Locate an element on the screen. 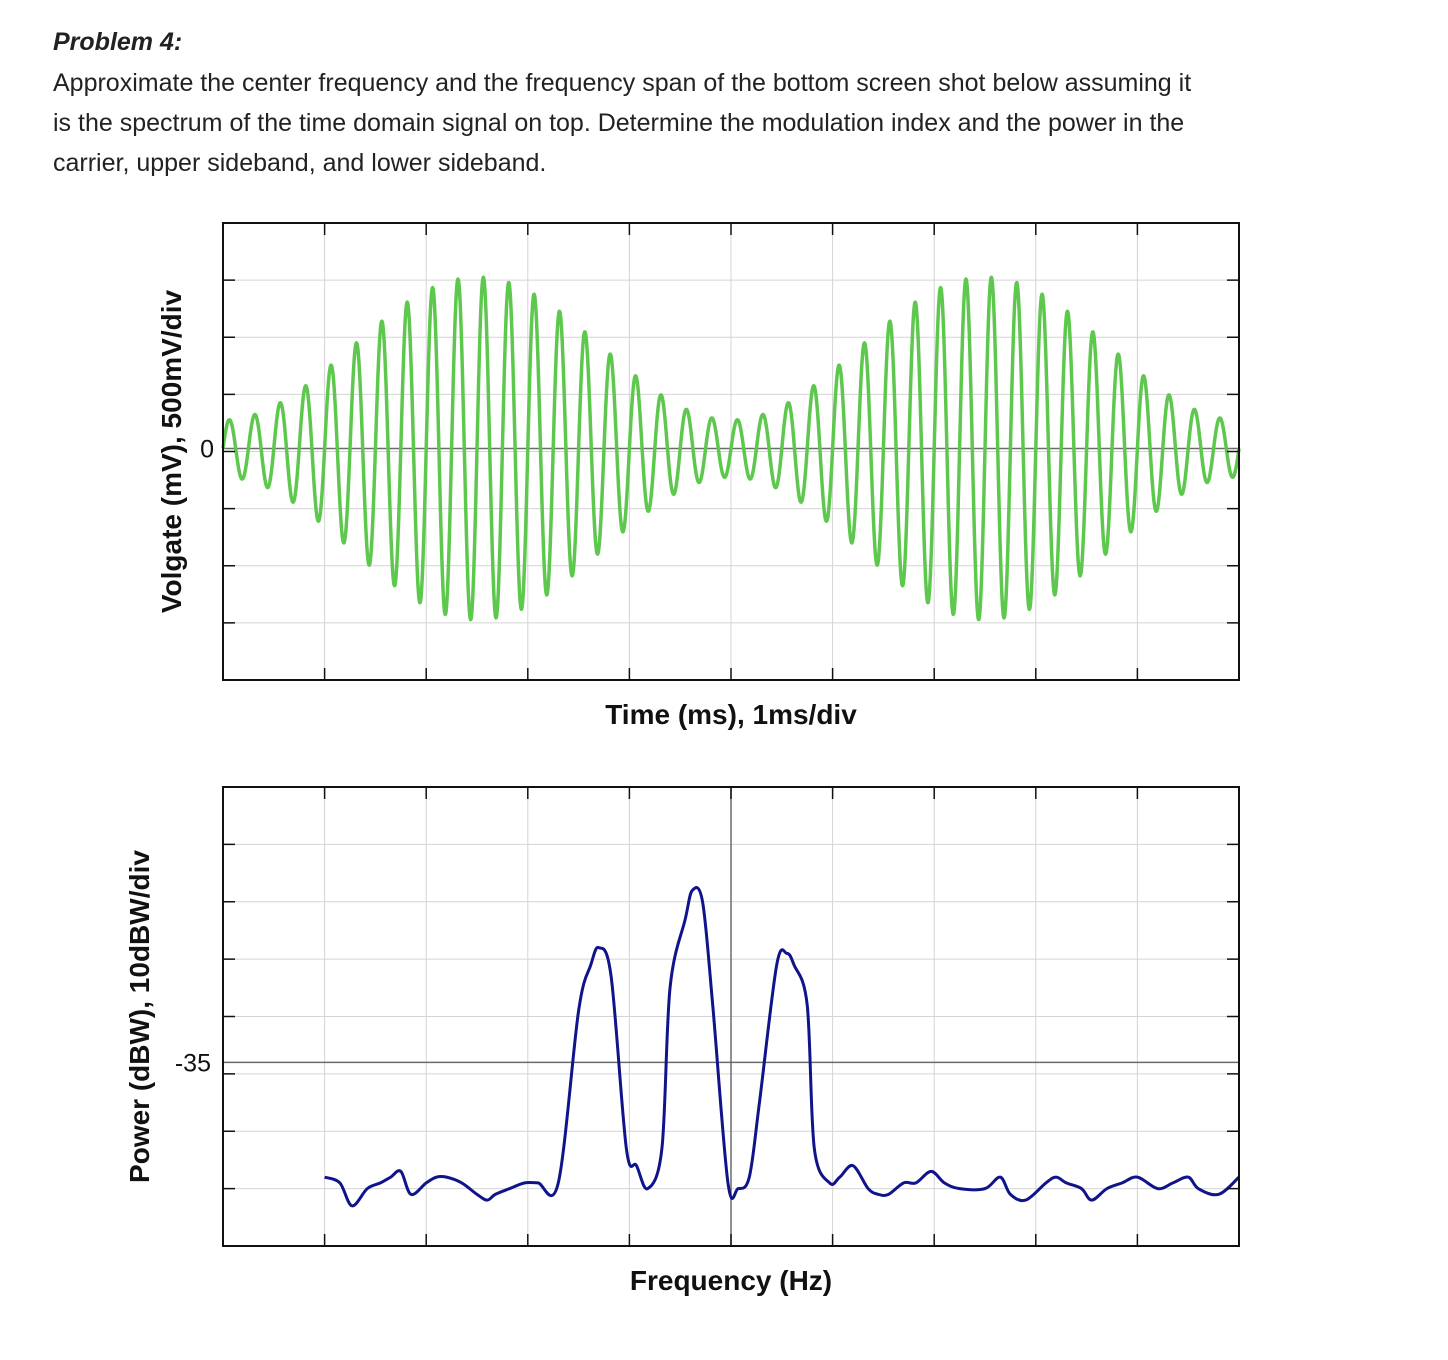  spectrum-trace is located at coordinates (782, 1047).